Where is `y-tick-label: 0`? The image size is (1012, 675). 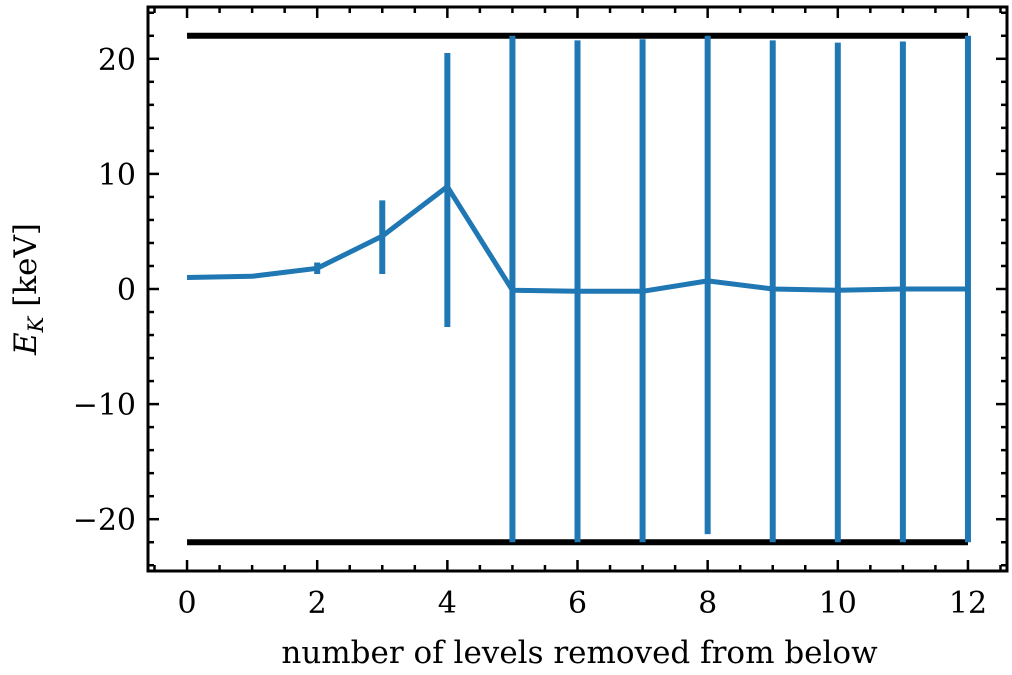
y-tick-label: 0 is located at coordinates (126, 290).